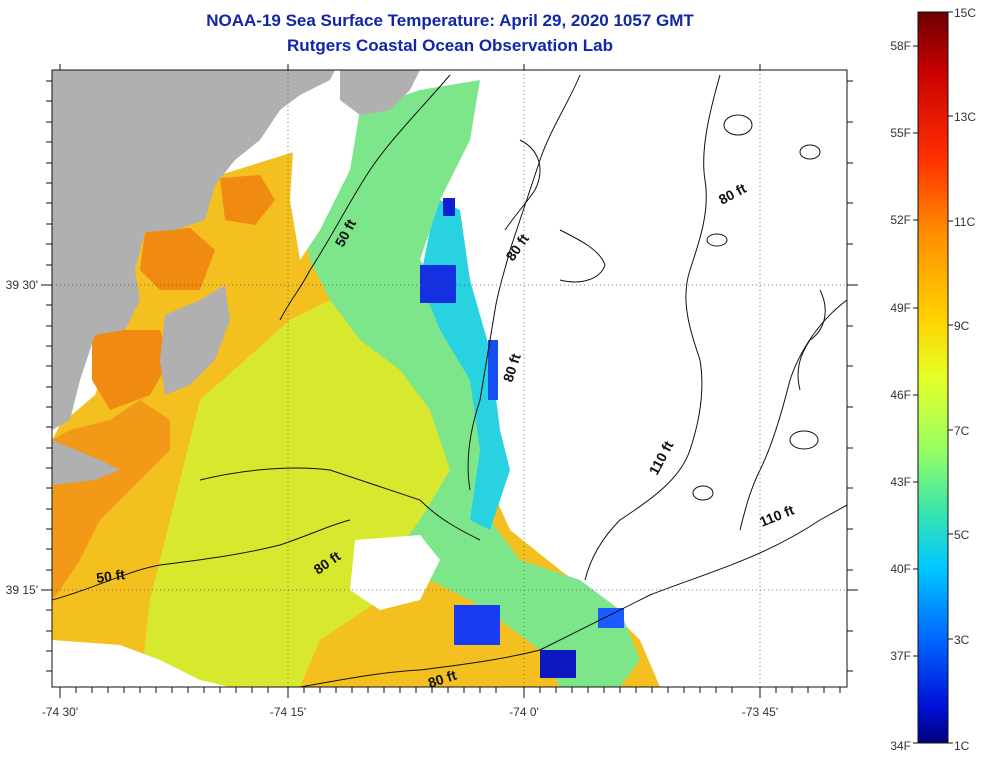 This screenshot has width=992, height=761. I want to click on colorbar-fahrenheit-label: 43F, so click(900, 482).